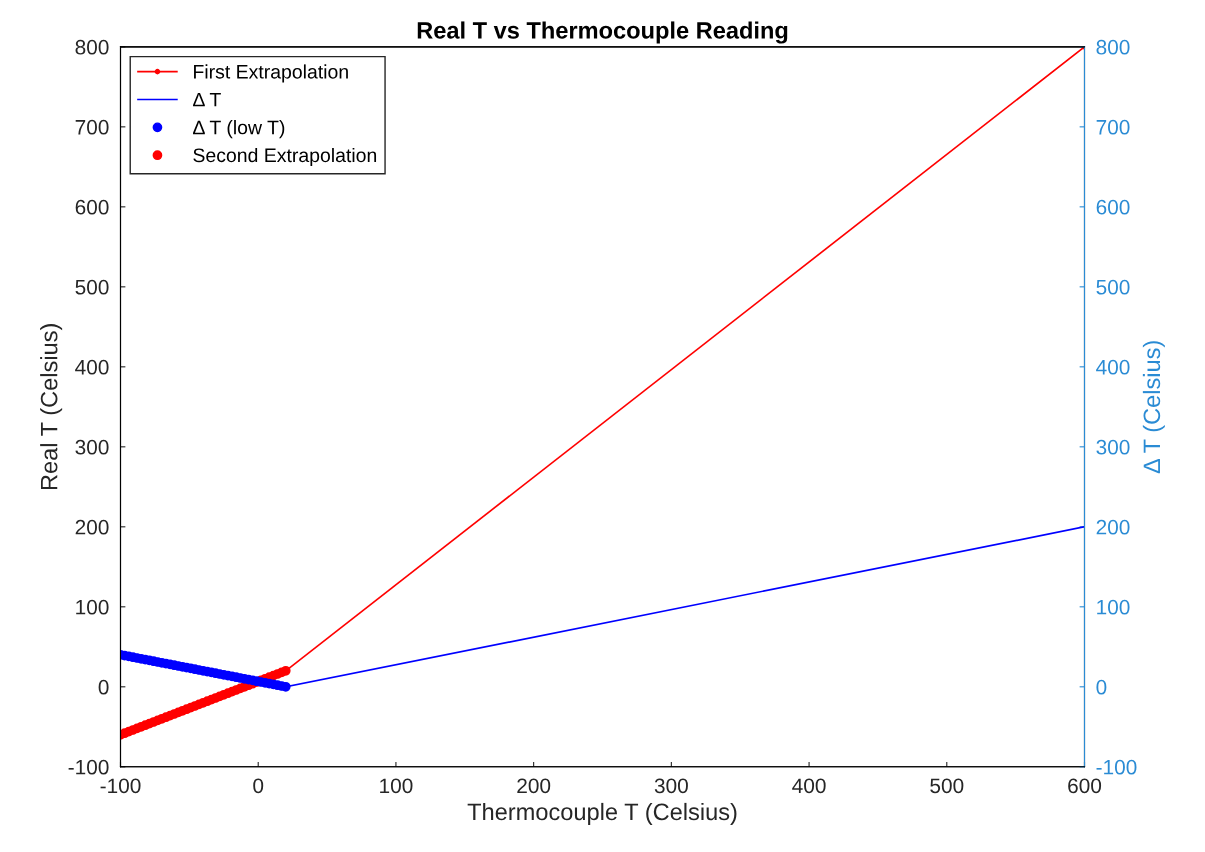 The image size is (1205, 852). Describe the element at coordinates (207, 99) in the screenshot. I see `legend-label: Δ T` at that location.